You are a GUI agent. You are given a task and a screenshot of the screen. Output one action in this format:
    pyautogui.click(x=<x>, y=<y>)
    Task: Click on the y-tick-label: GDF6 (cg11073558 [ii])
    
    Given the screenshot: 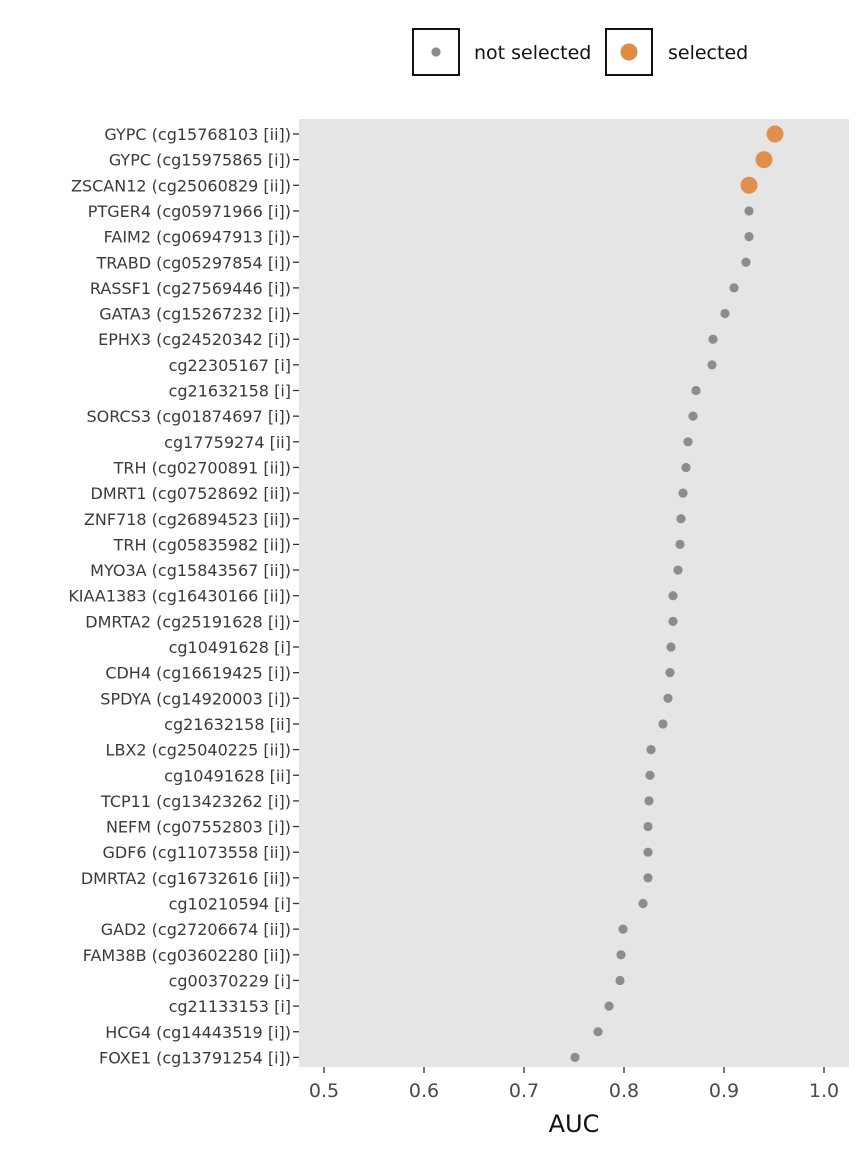 What is the action you would take?
    pyautogui.click(x=196, y=852)
    